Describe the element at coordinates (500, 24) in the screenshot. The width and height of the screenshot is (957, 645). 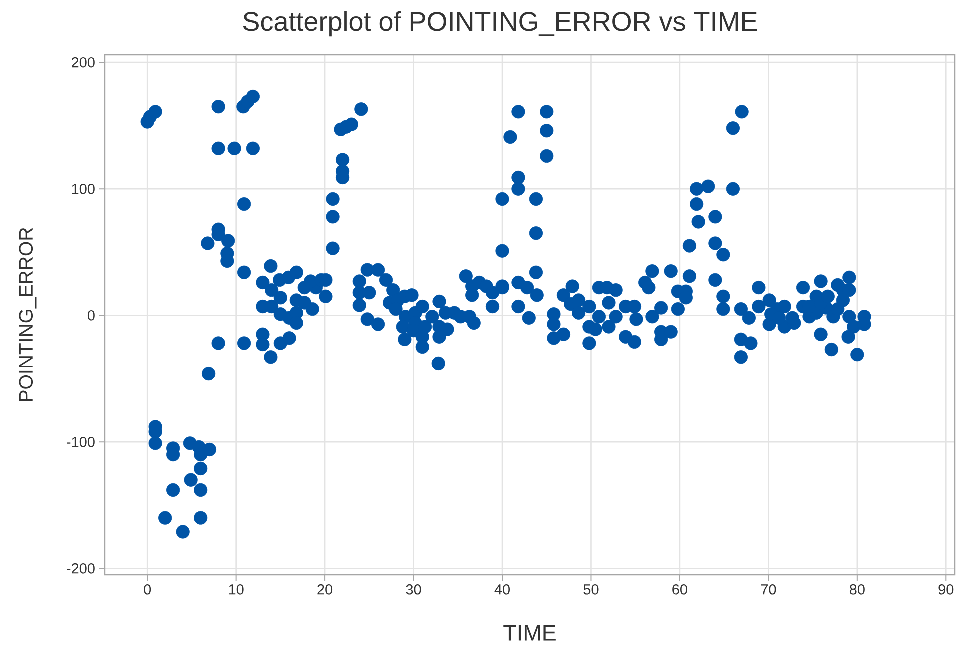
I see `chart-title: Scatterplot of POINTING_ERROR vs TIME` at that location.